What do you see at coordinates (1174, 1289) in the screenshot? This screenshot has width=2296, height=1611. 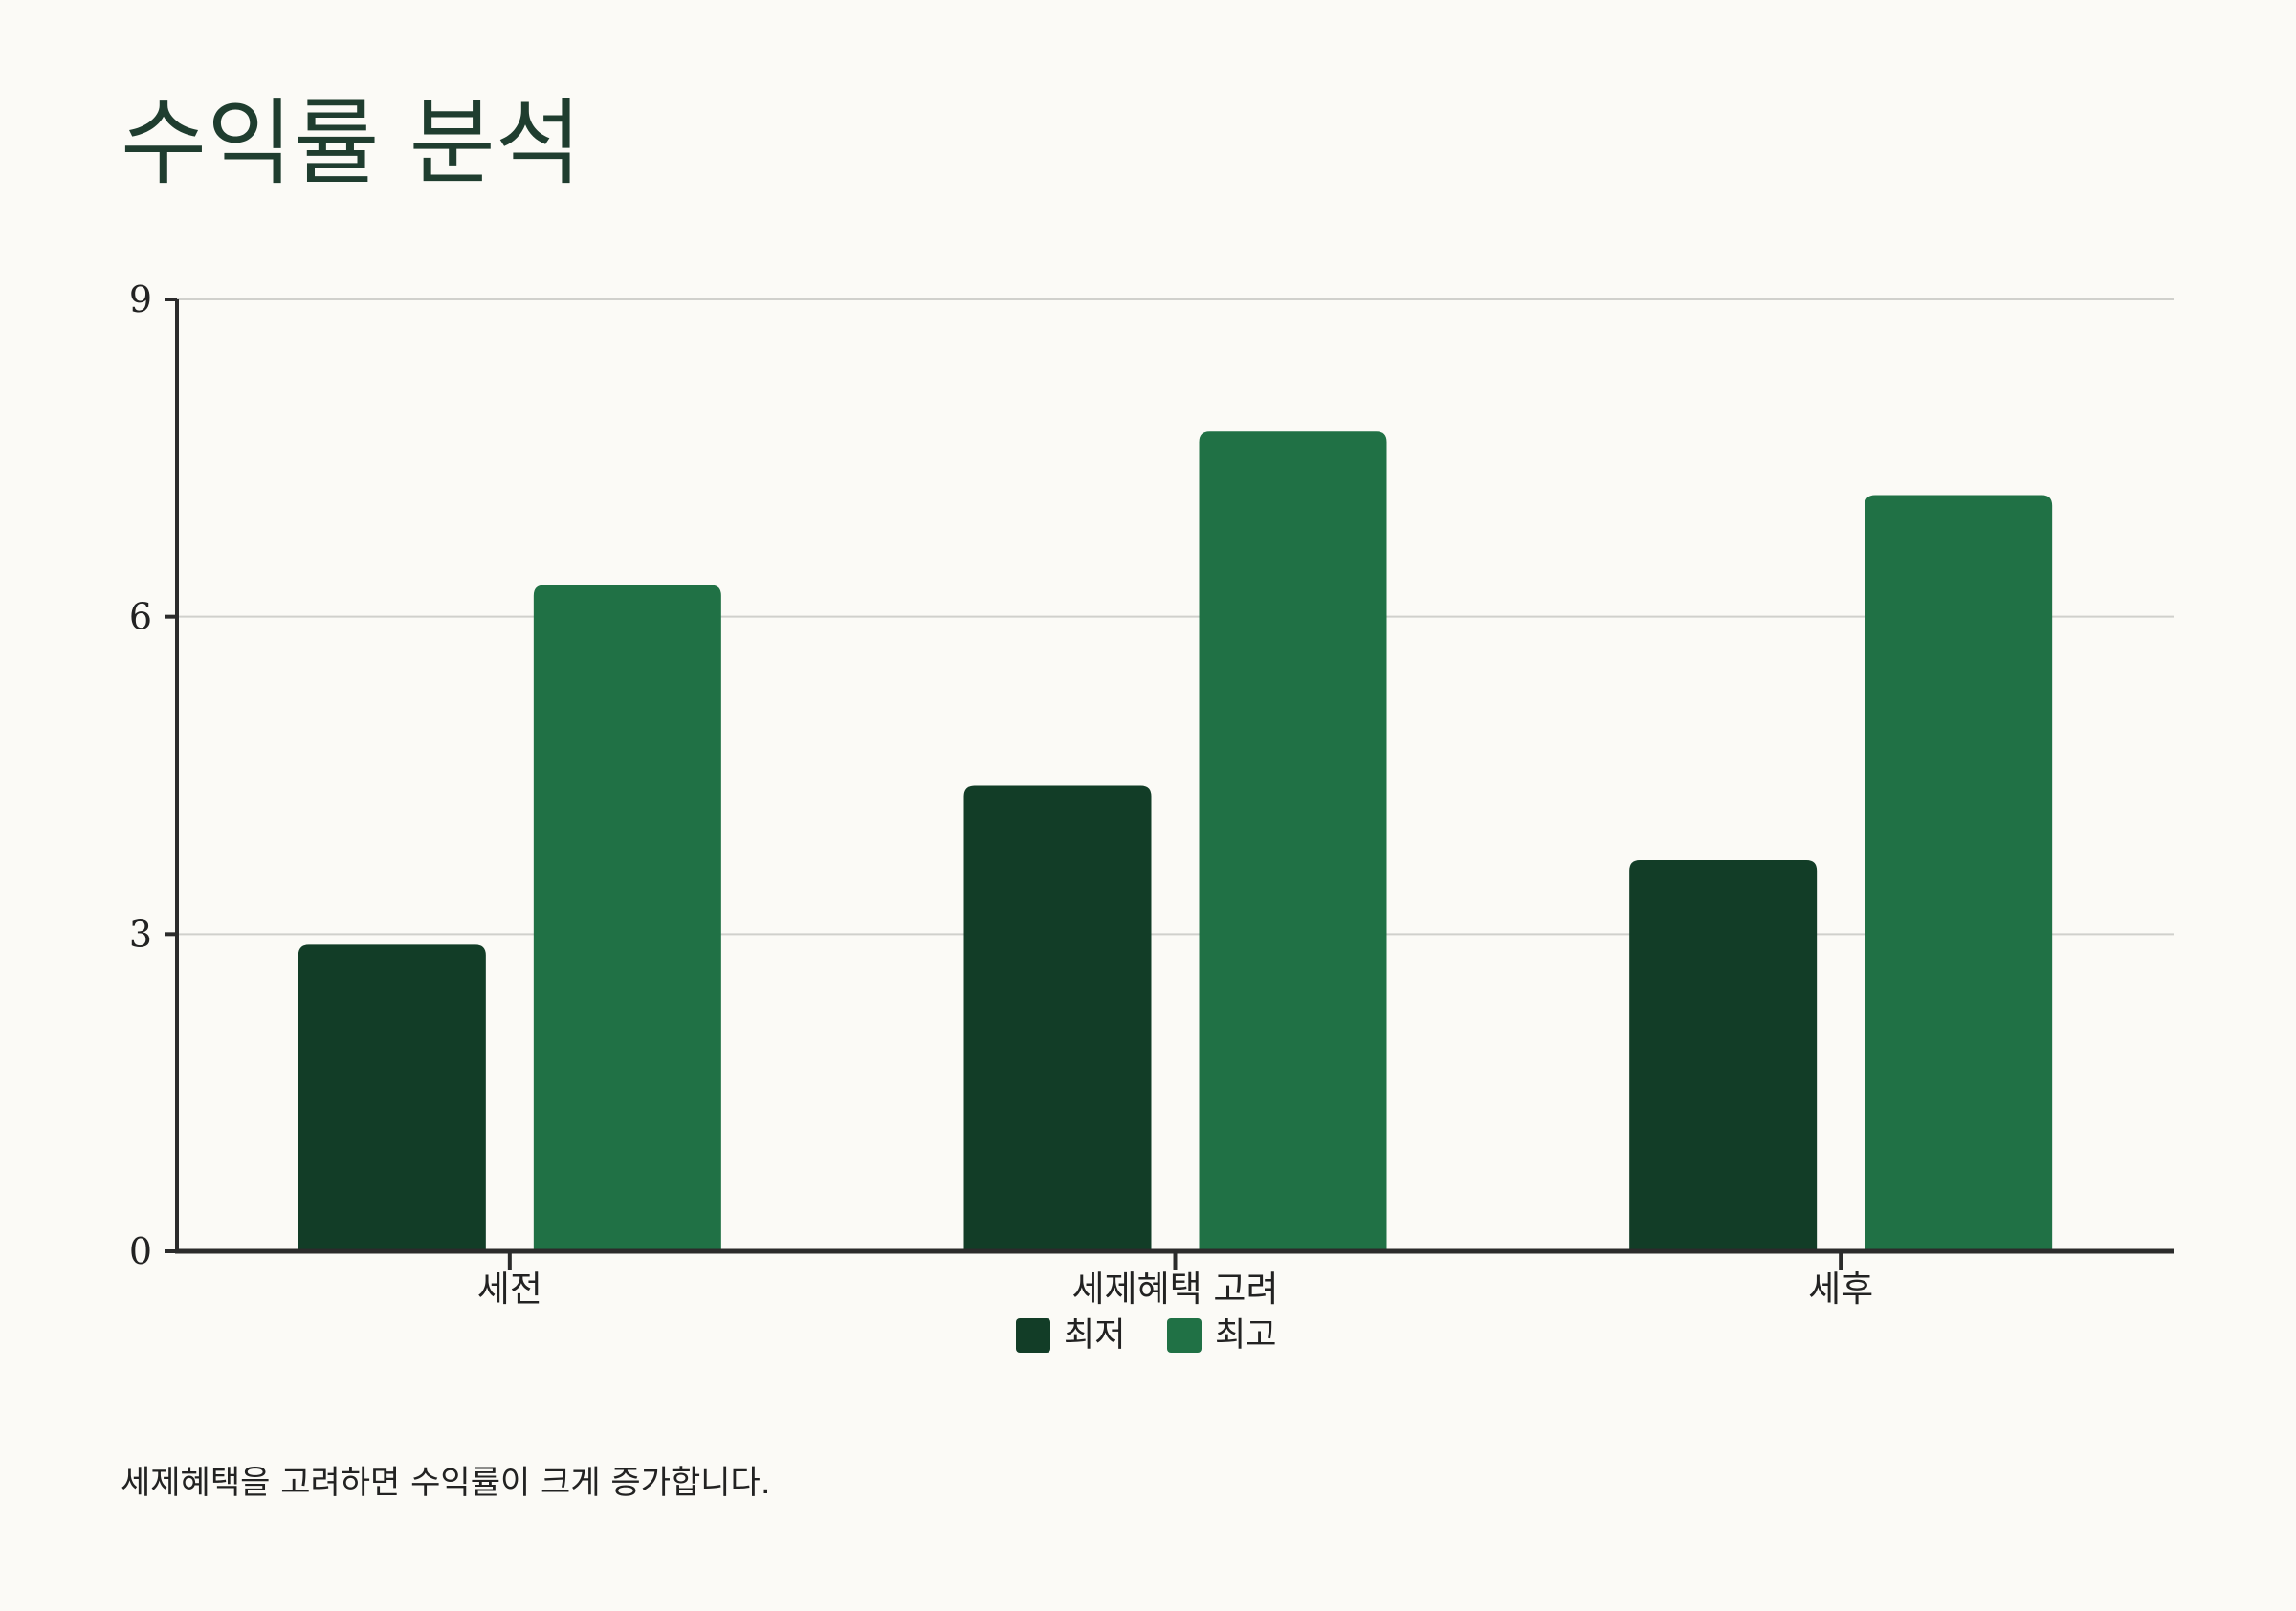 I see `x-tick-label: 세제혜택 고려` at bounding box center [1174, 1289].